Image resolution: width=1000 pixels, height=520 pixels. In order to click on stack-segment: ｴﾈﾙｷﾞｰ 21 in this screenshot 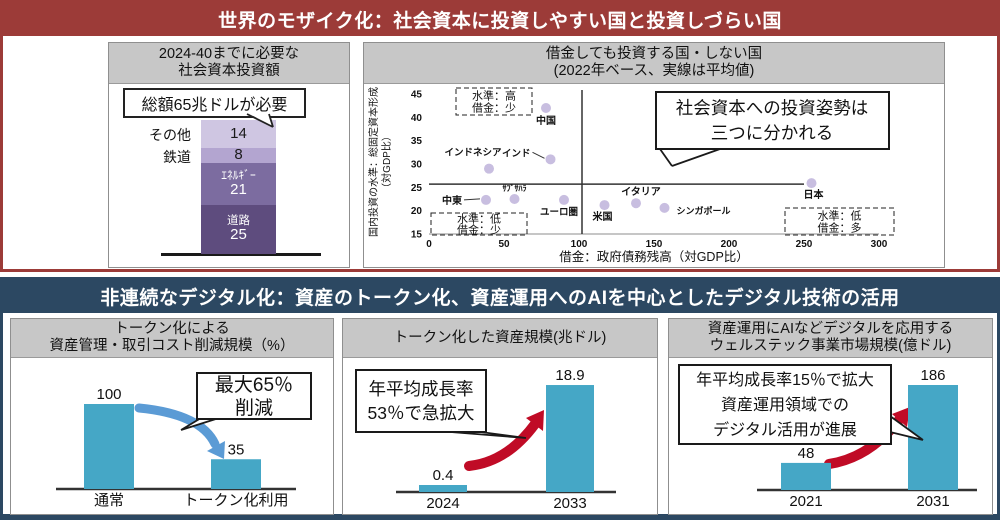, I will do `click(238, 184)`.